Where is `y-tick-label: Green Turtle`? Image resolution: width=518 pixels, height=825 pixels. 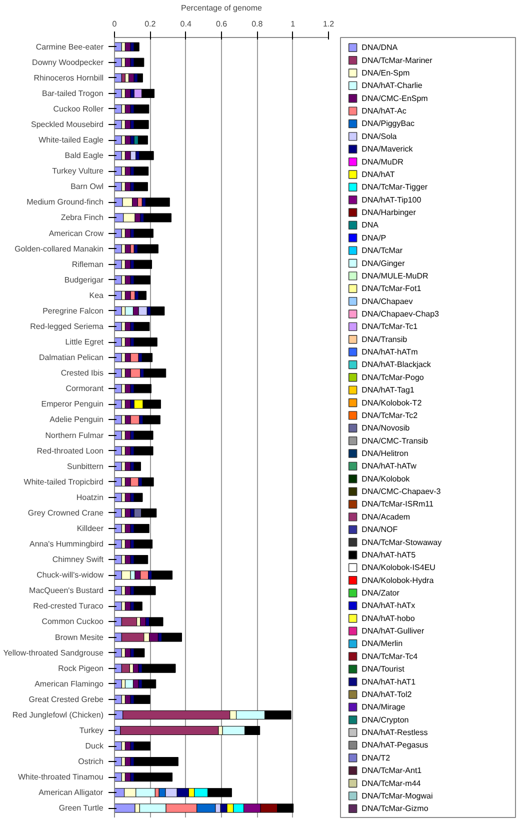
y-tick-label: Green Turtle is located at coordinates (81, 808).